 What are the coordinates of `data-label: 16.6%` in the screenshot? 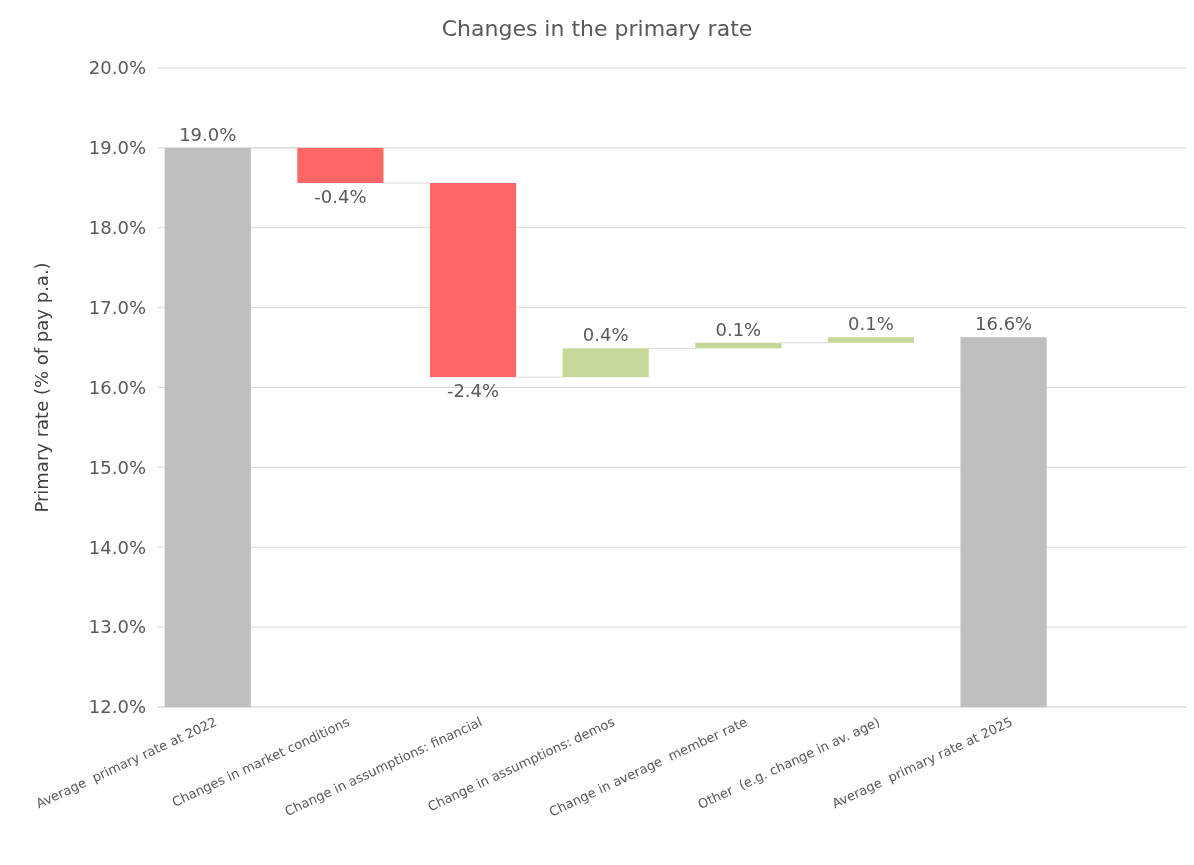 It's located at (1004, 324).